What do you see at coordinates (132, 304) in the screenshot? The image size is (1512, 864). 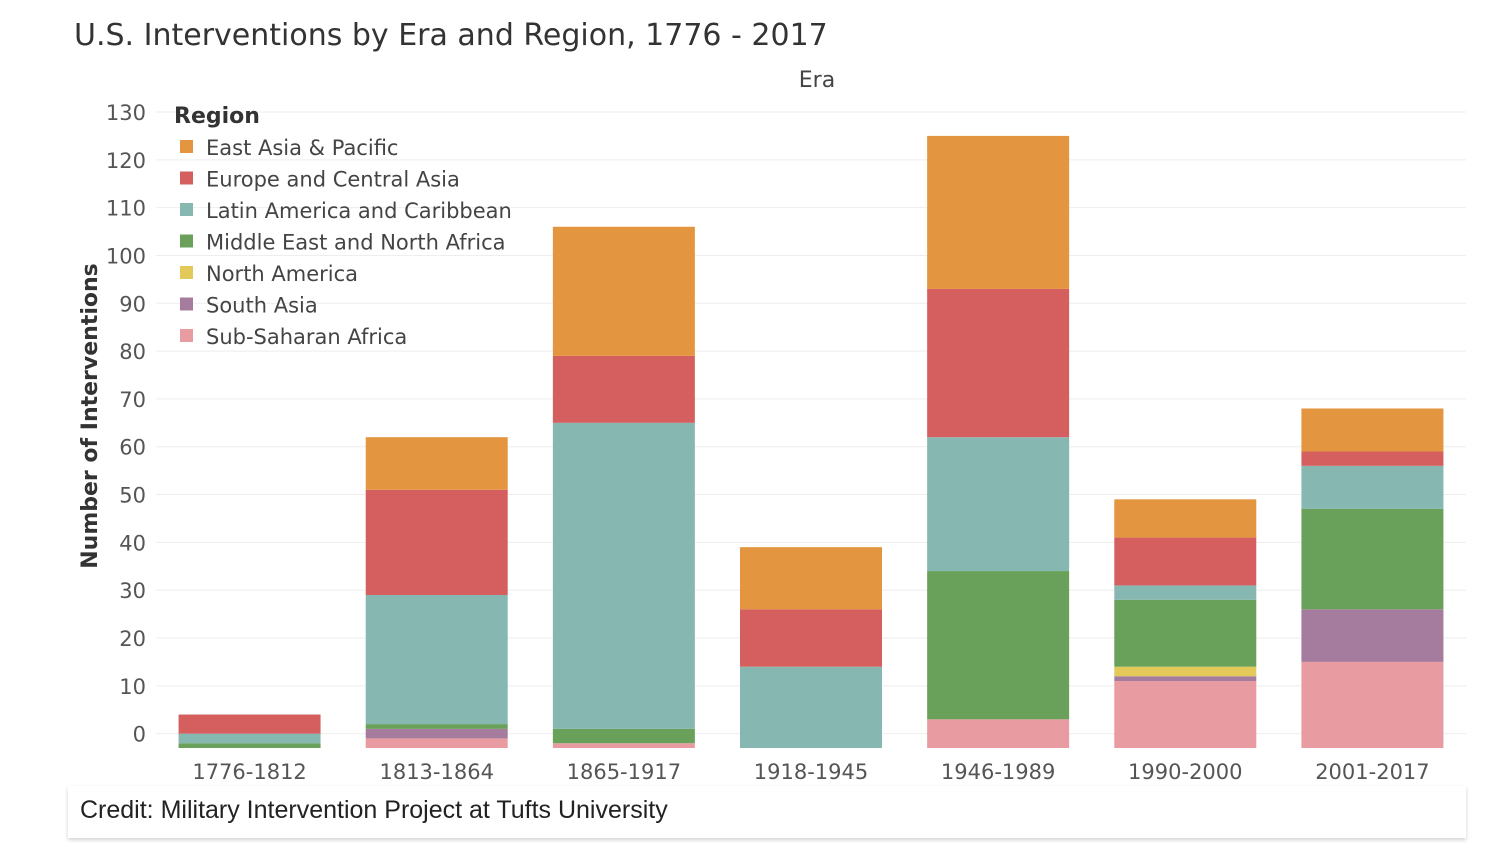 I see `y-tick-label: 90` at bounding box center [132, 304].